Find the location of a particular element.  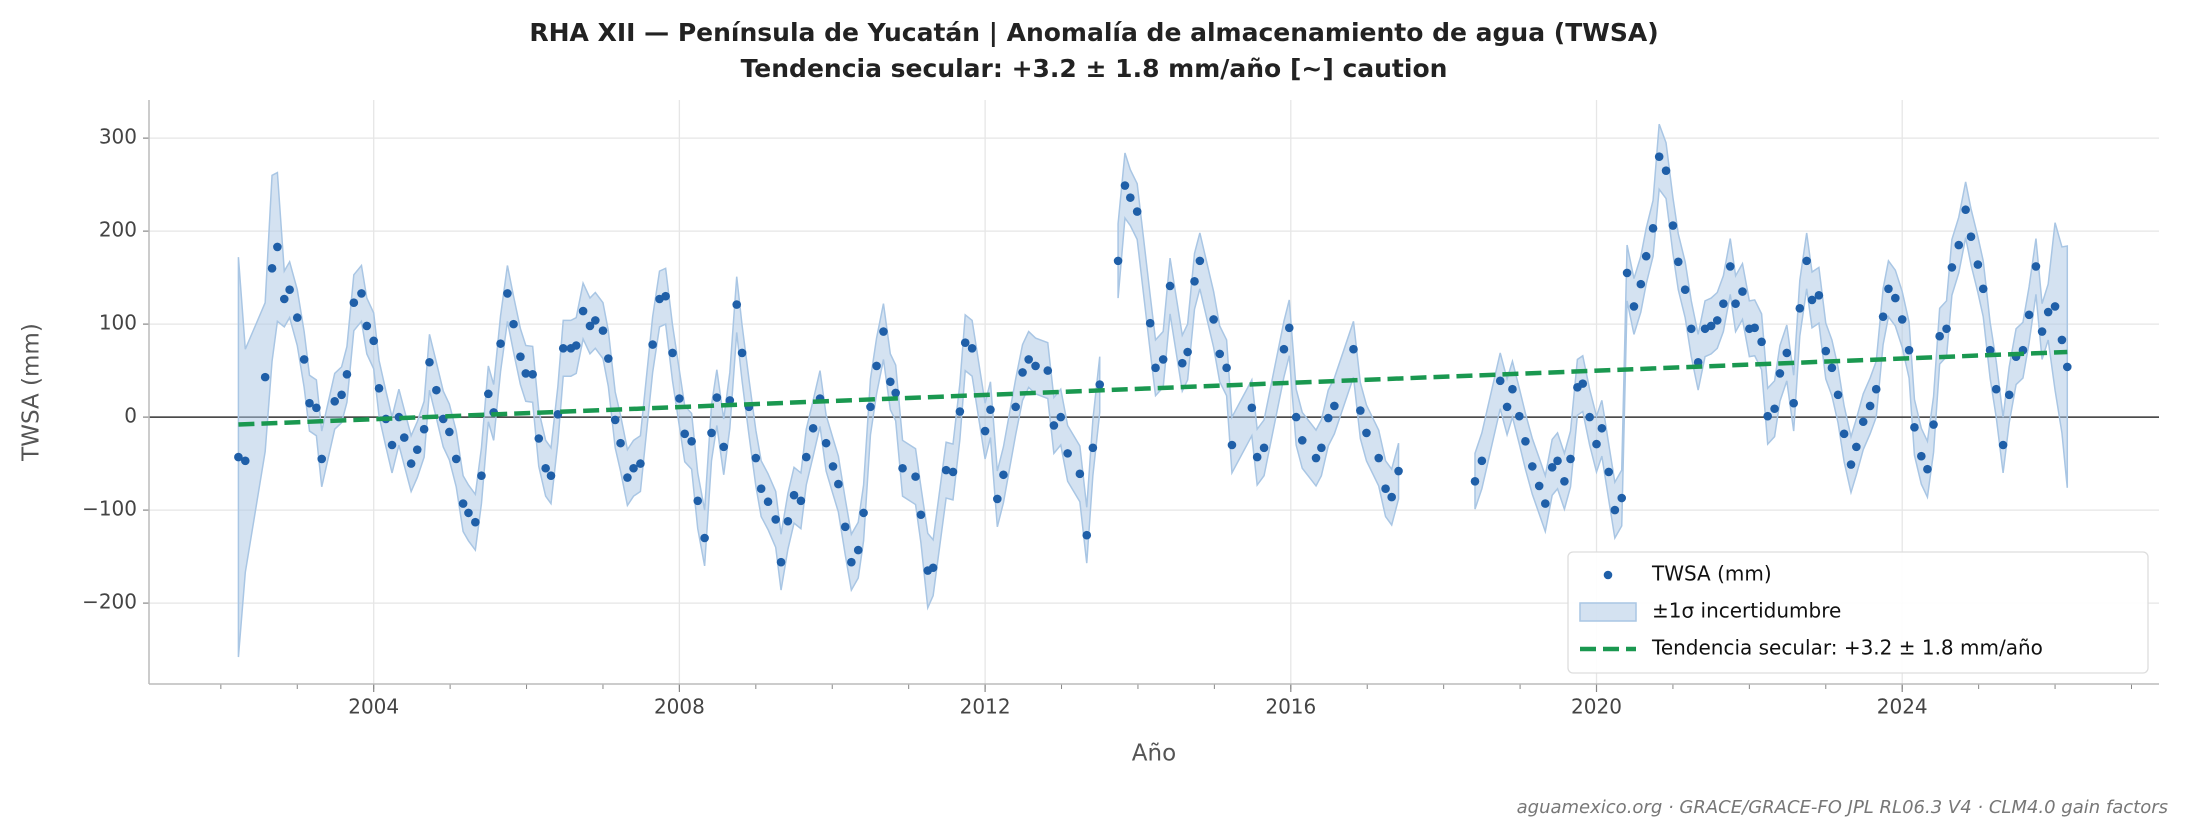

x-axis-label: Año is located at coordinates (1154, 754).